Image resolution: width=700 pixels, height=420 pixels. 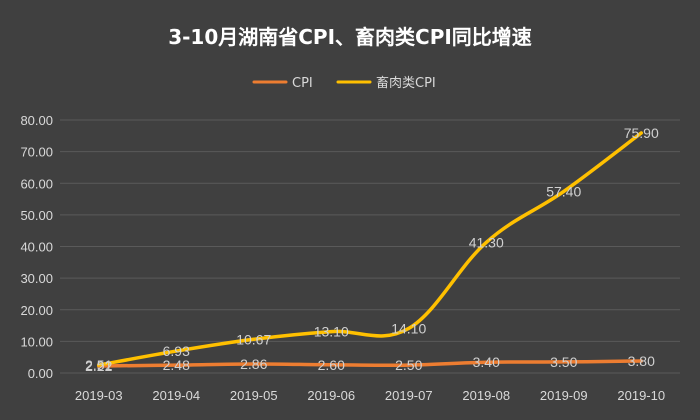 I want to click on data-label-meat-cpi: 57.40, so click(x=563, y=191).